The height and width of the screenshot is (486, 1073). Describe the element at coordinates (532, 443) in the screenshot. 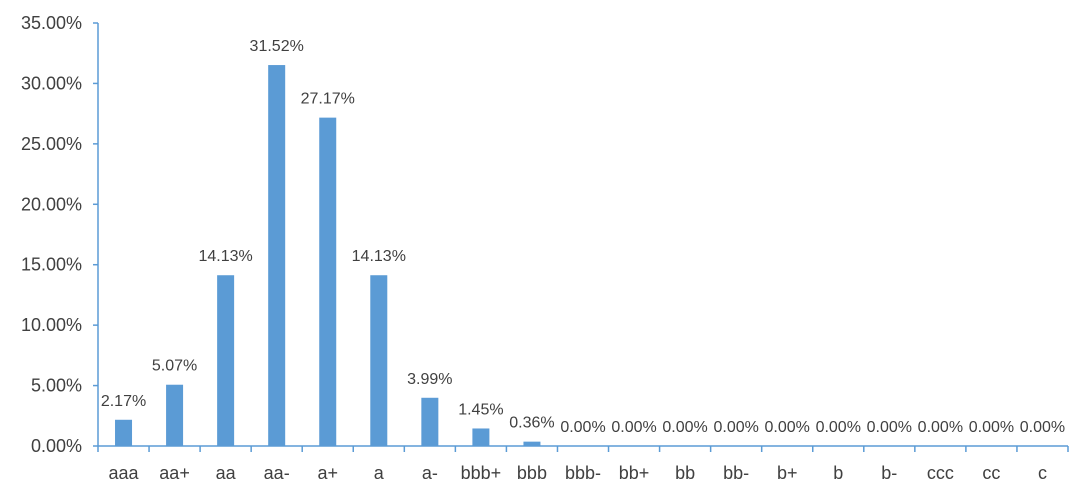

I see `bar-bbb` at that location.